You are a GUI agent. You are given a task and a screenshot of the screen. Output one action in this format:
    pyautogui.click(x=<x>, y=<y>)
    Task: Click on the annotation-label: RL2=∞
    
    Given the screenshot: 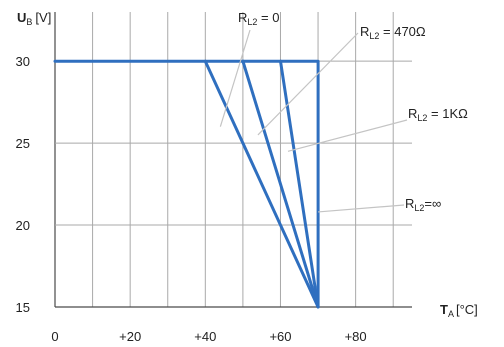 What is the action you would take?
    pyautogui.click(x=423, y=204)
    